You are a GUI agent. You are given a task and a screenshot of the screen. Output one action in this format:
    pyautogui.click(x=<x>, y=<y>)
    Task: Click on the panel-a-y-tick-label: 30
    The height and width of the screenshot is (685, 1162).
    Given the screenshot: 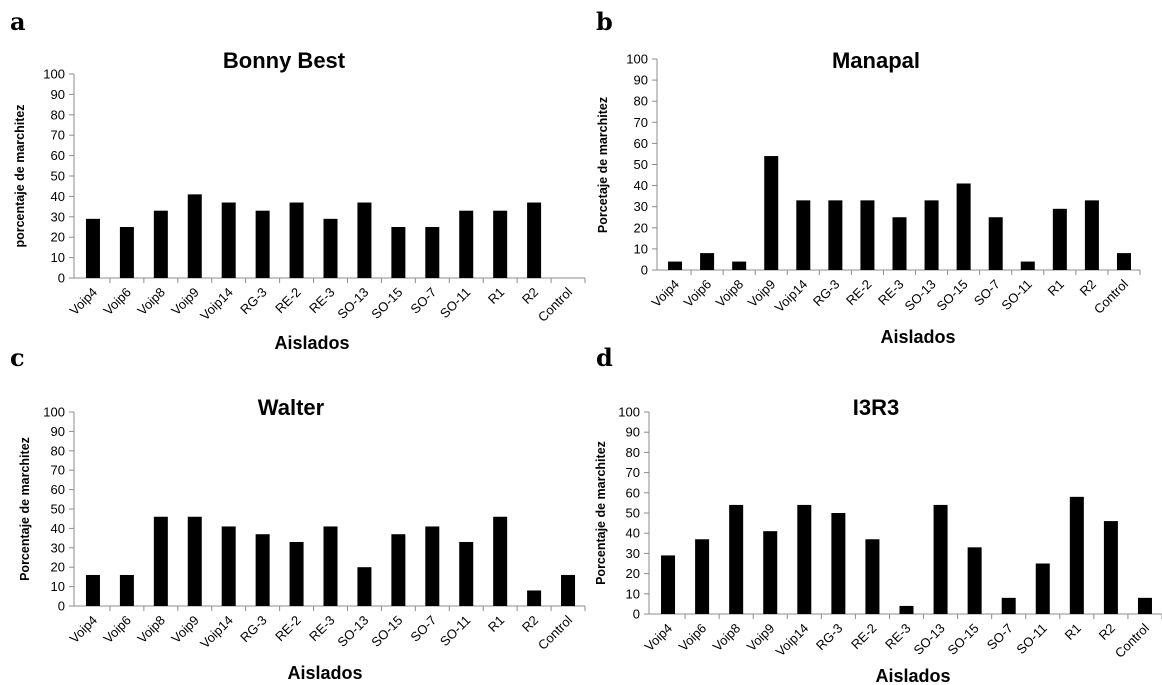 What is the action you would take?
    pyautogui.click(x=58, y=216)
    